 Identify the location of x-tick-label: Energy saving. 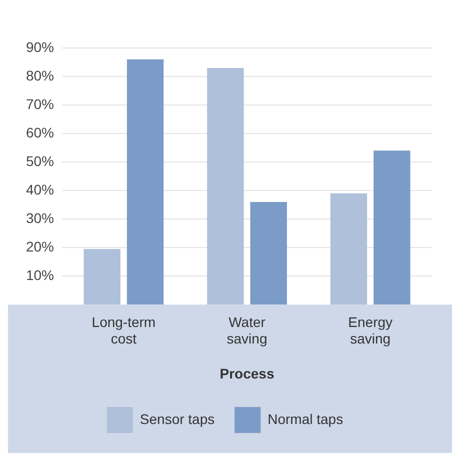
(370, 330).